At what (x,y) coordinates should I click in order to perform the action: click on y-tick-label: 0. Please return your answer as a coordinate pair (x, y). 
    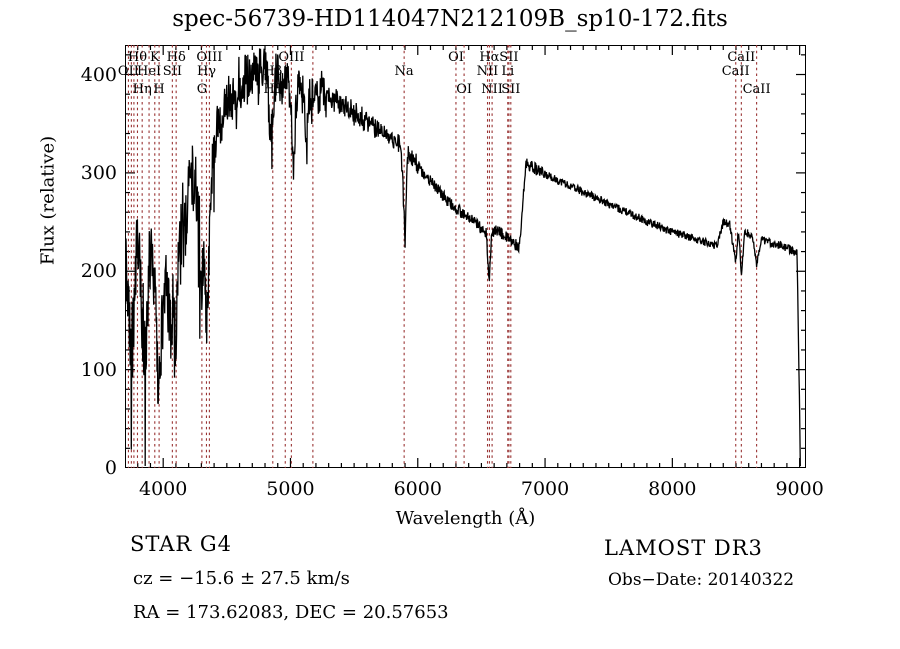
    Looking at the image, I should click on (110, 468).